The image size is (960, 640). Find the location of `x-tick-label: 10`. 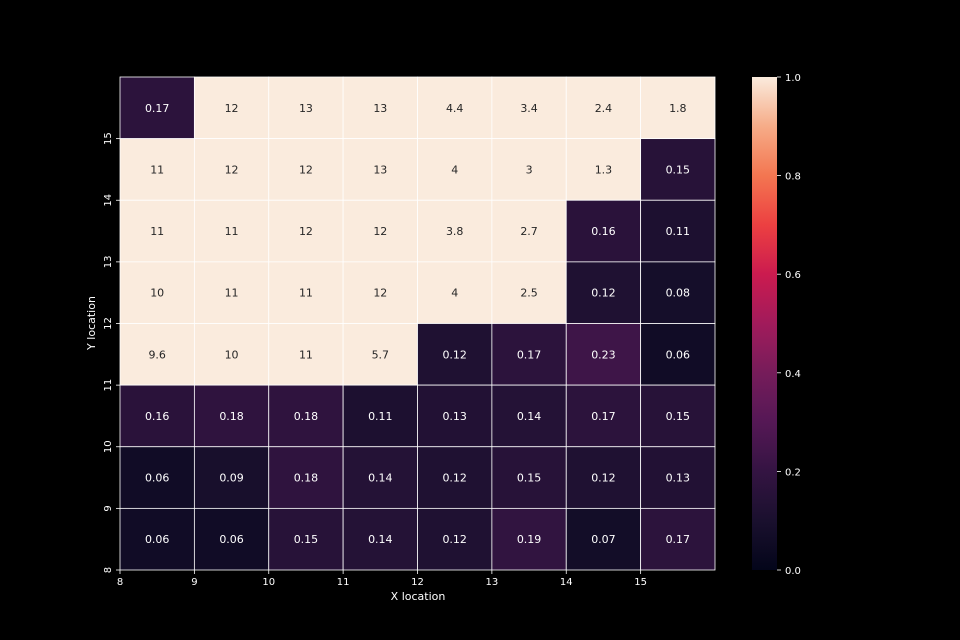

x-tick-label: 10 is located at coordinates (268, 582).